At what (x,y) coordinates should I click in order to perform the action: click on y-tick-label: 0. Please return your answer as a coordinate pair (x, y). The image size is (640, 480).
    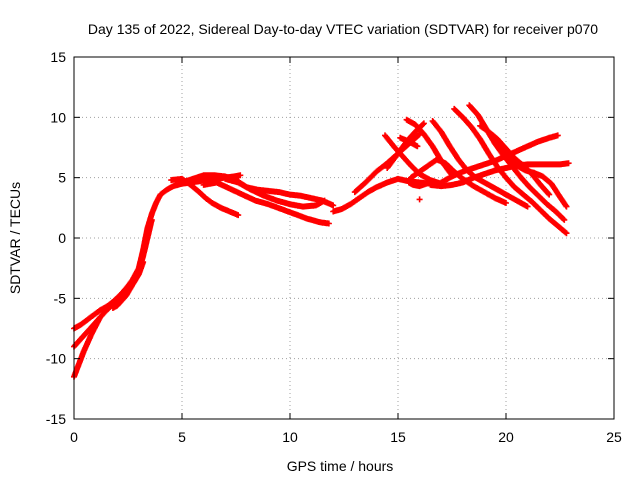
    Looking at the image, I should click on (62, 238).